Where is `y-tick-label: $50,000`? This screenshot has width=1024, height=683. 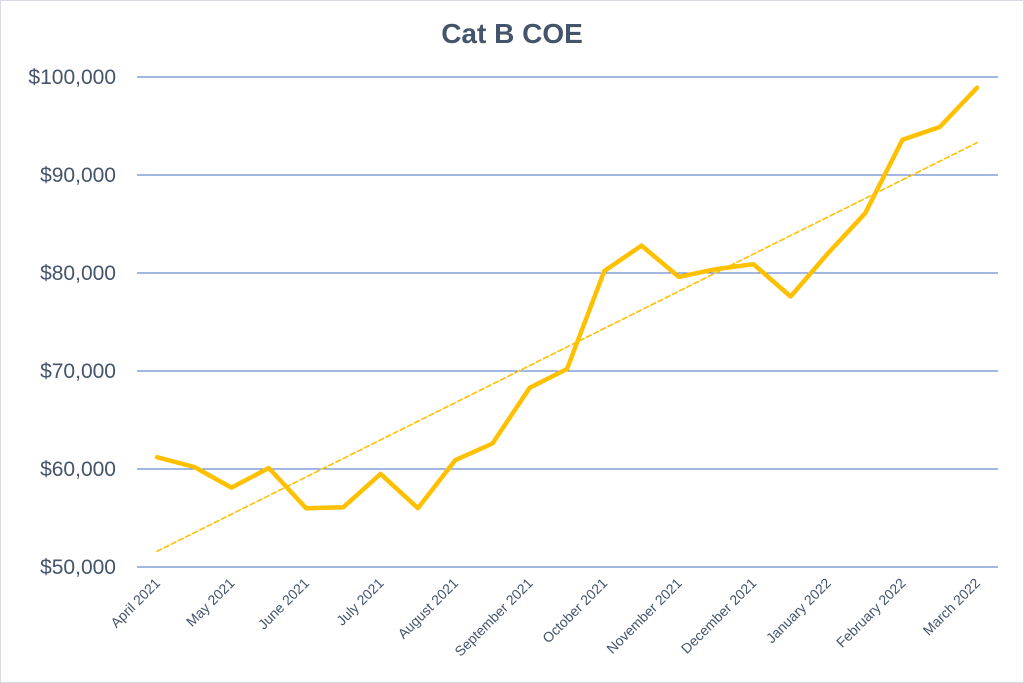 y-tick-label: $50,000 is located at coordinates (78, 567).